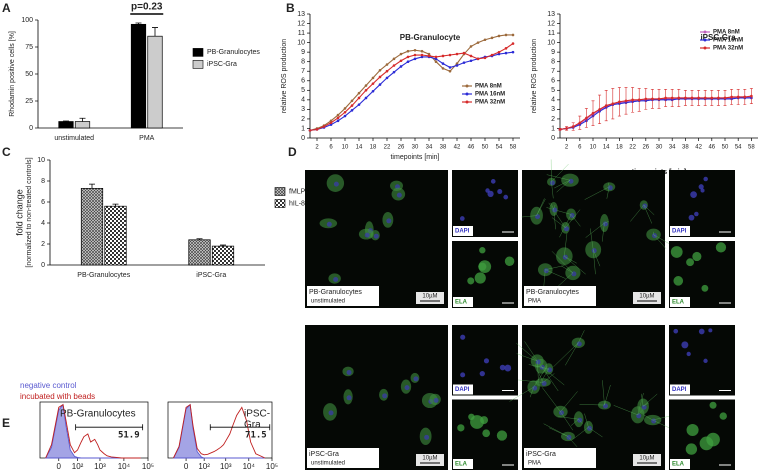  I want to click on y-tick-label: 100, so click(27, 20).